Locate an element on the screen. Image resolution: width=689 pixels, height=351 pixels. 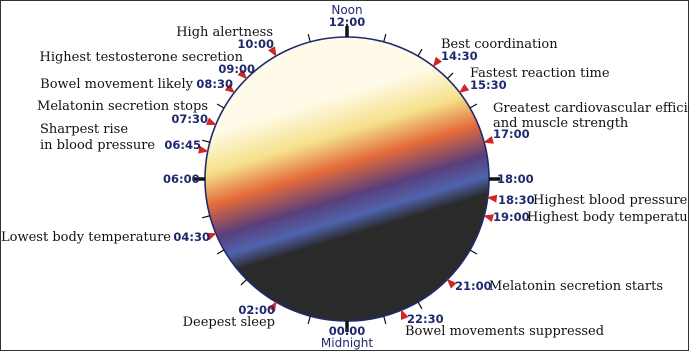
event-time-1900: 19:00 is located at coordinates (511, 217).